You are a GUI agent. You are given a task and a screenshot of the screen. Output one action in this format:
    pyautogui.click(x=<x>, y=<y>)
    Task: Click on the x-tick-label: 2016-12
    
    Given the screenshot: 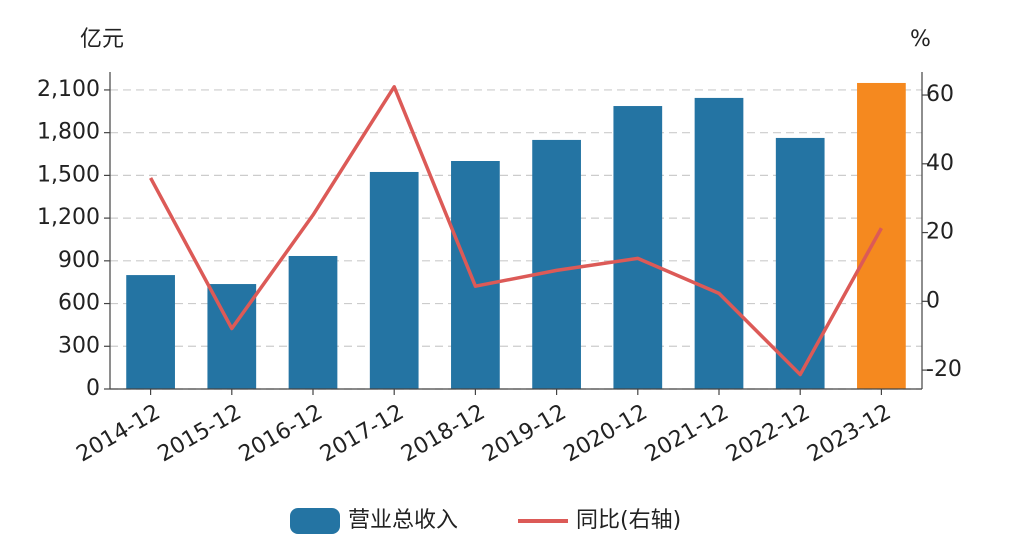 What is the action you would take?
    pyautogui.click(x=281, y=434)
    